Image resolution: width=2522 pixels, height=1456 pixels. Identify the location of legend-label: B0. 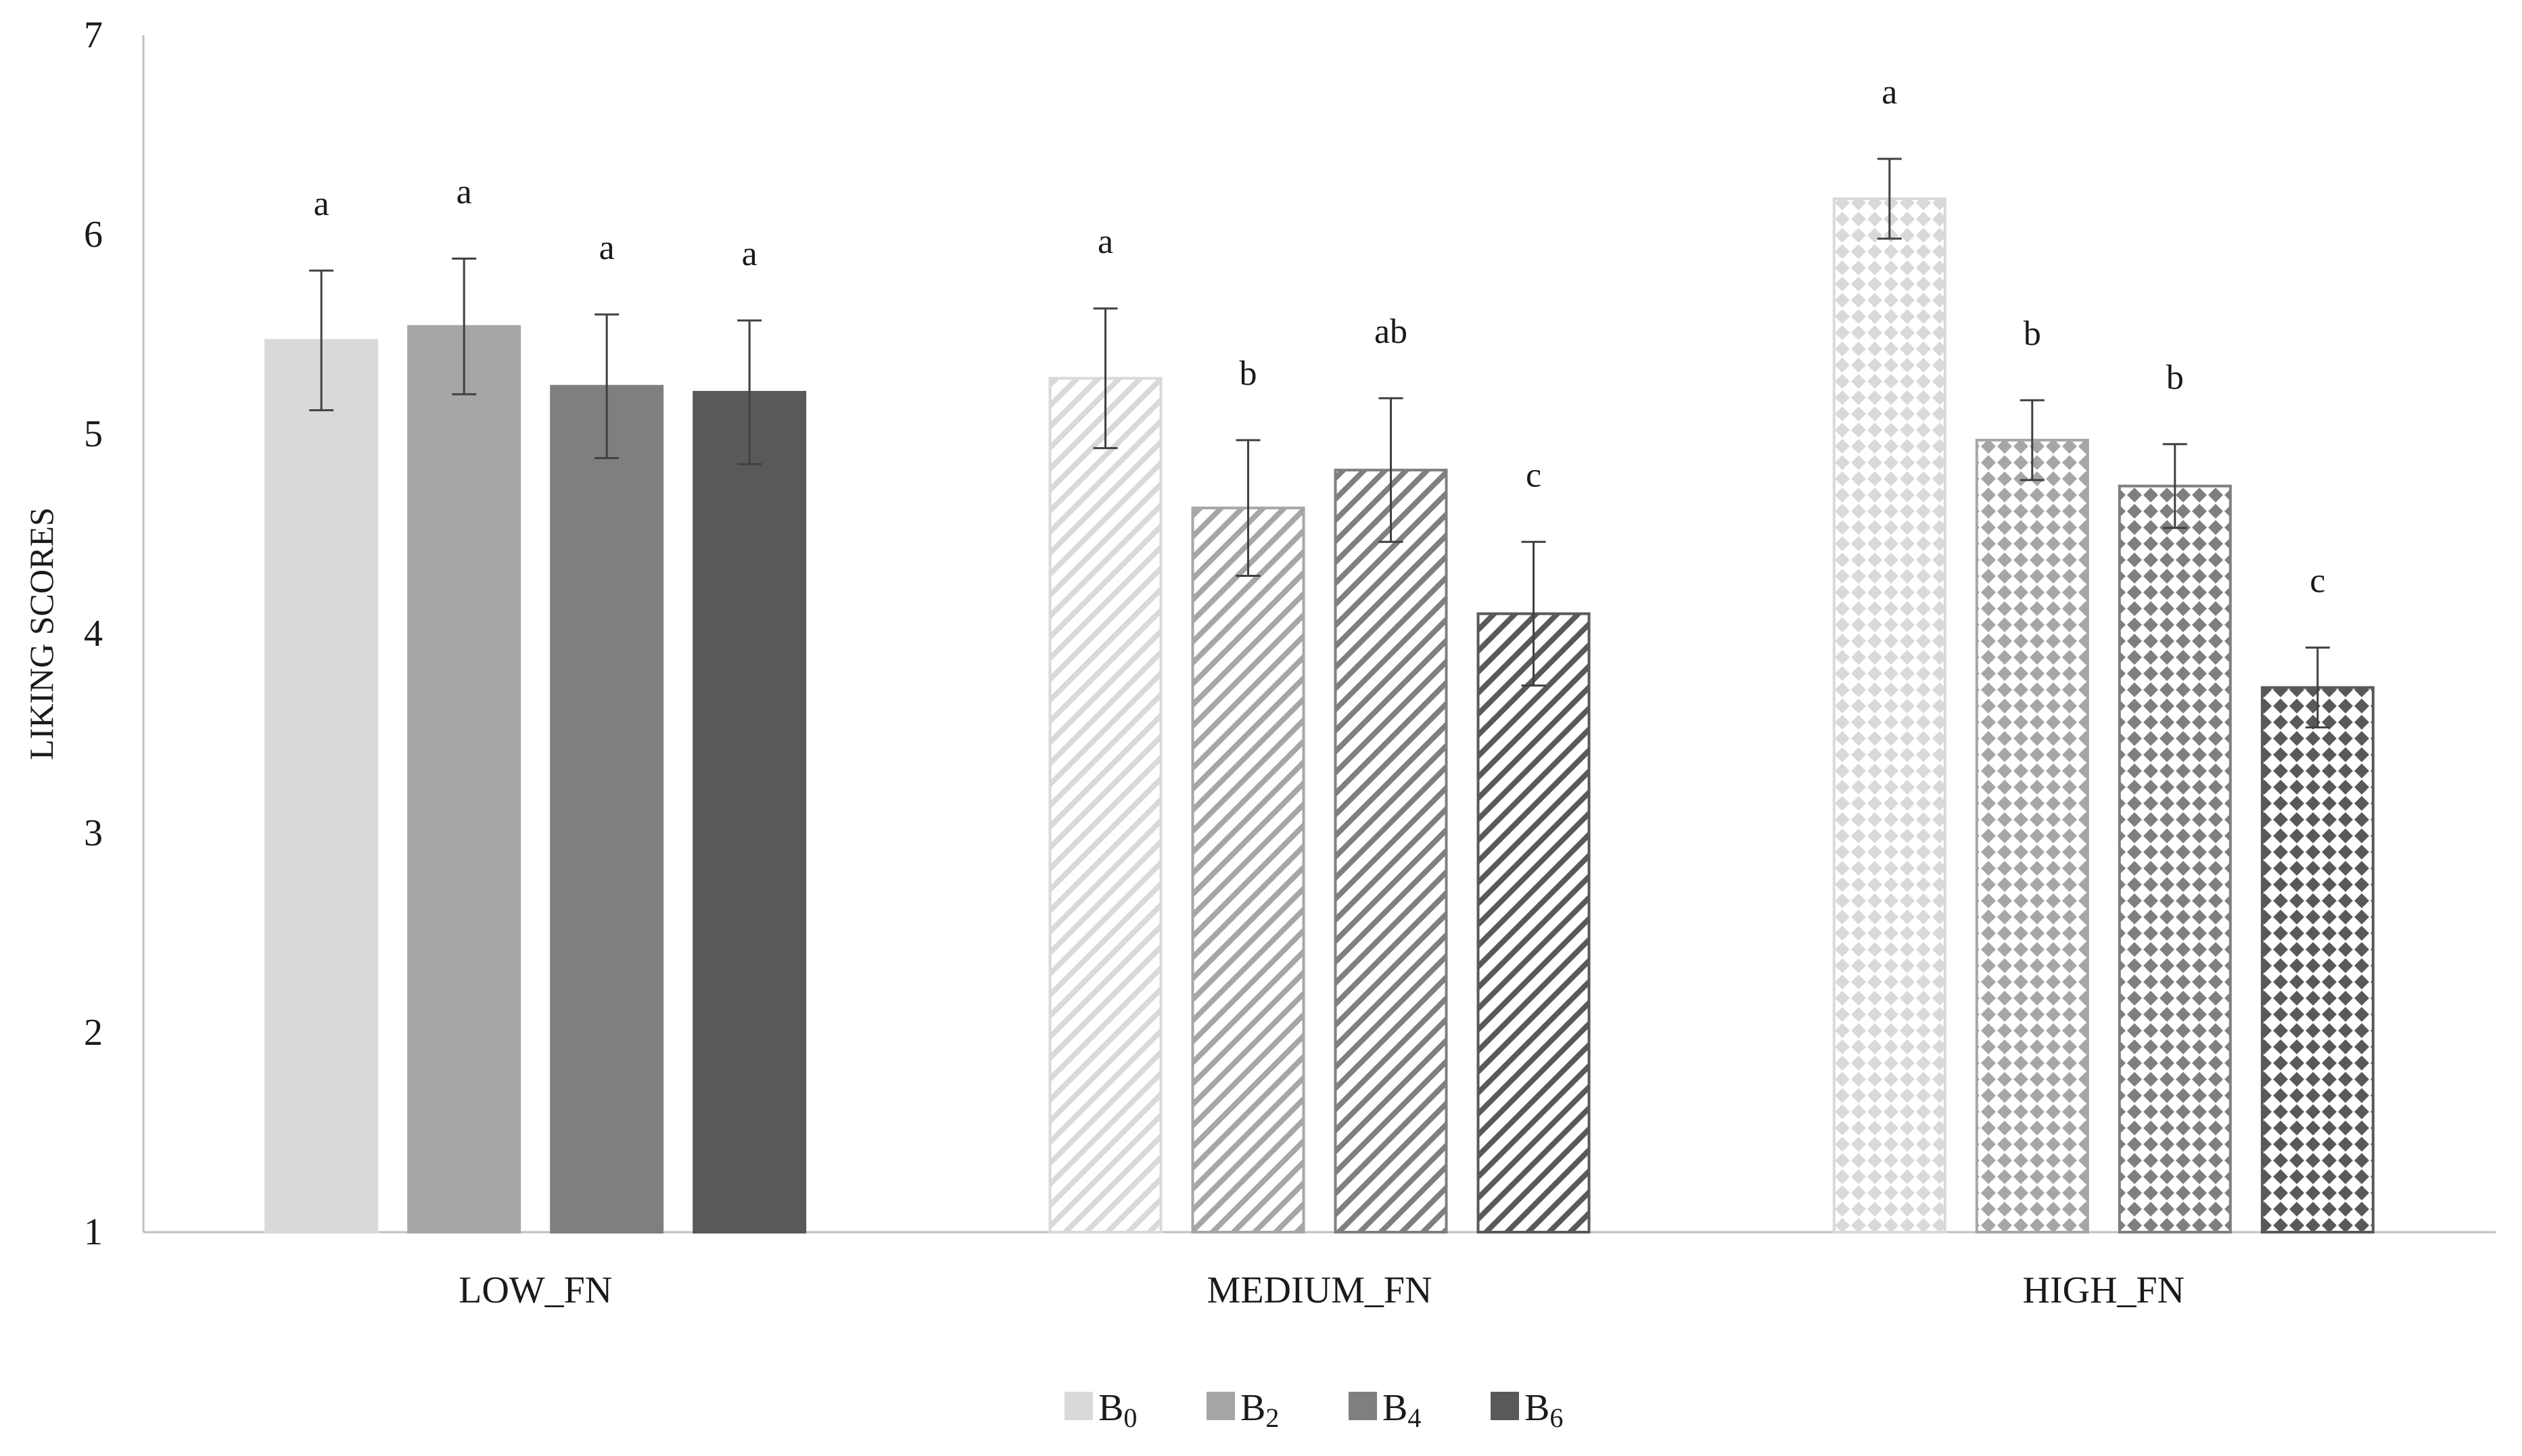
(1117, 1410).